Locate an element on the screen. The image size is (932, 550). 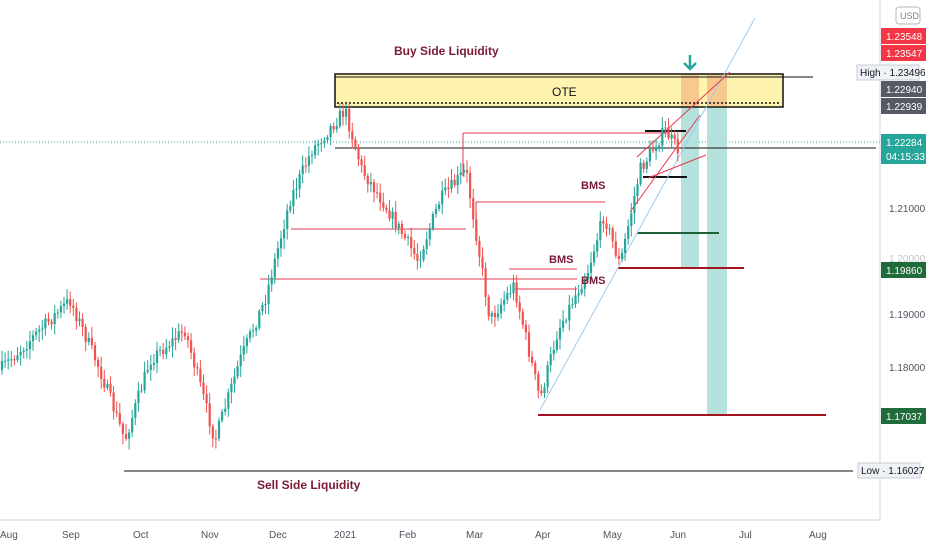
buy-side-liquidity-label: Buy Side Liquidity is located at coordinates (446, 51).